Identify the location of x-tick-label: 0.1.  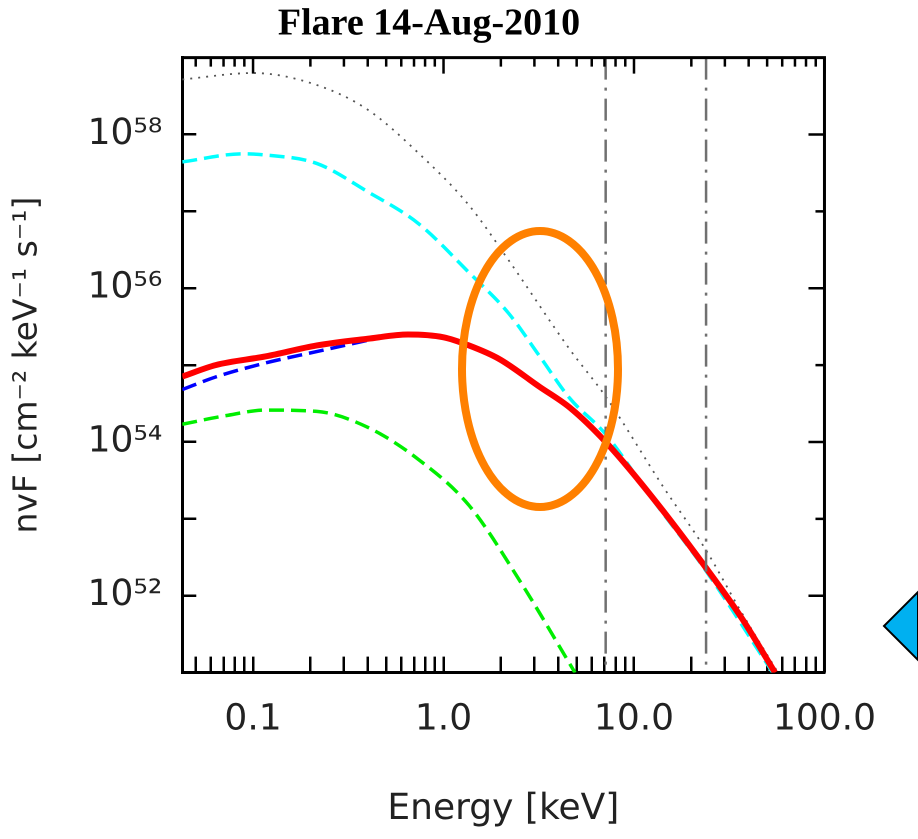
(253, 718).